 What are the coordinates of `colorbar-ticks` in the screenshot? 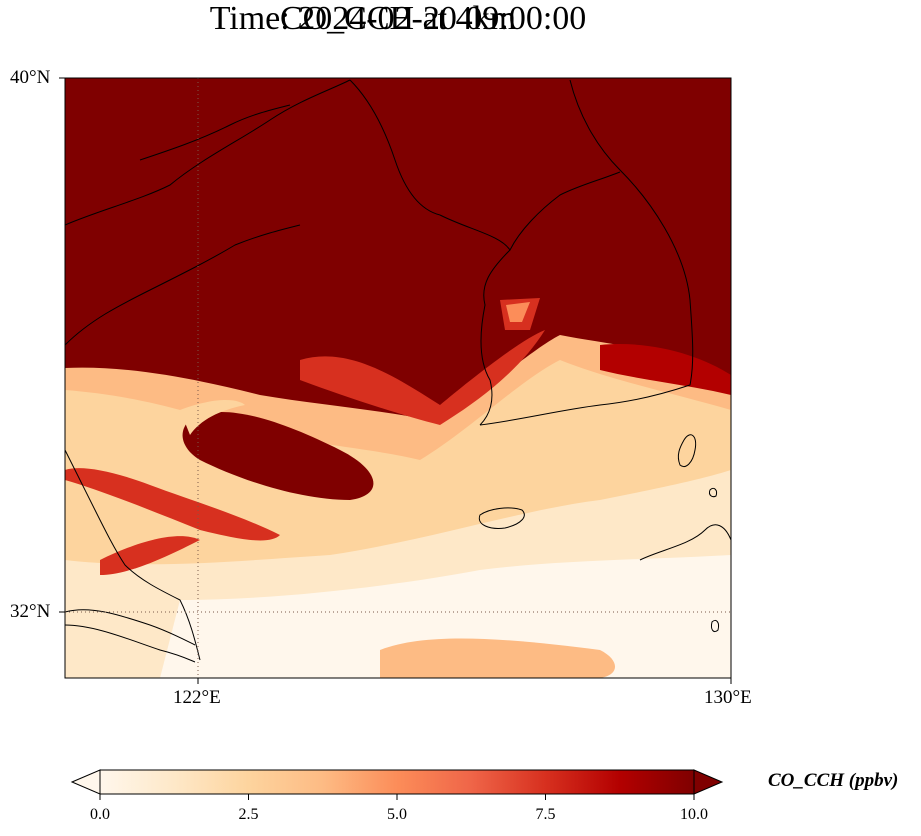 It's located at (397, 797).